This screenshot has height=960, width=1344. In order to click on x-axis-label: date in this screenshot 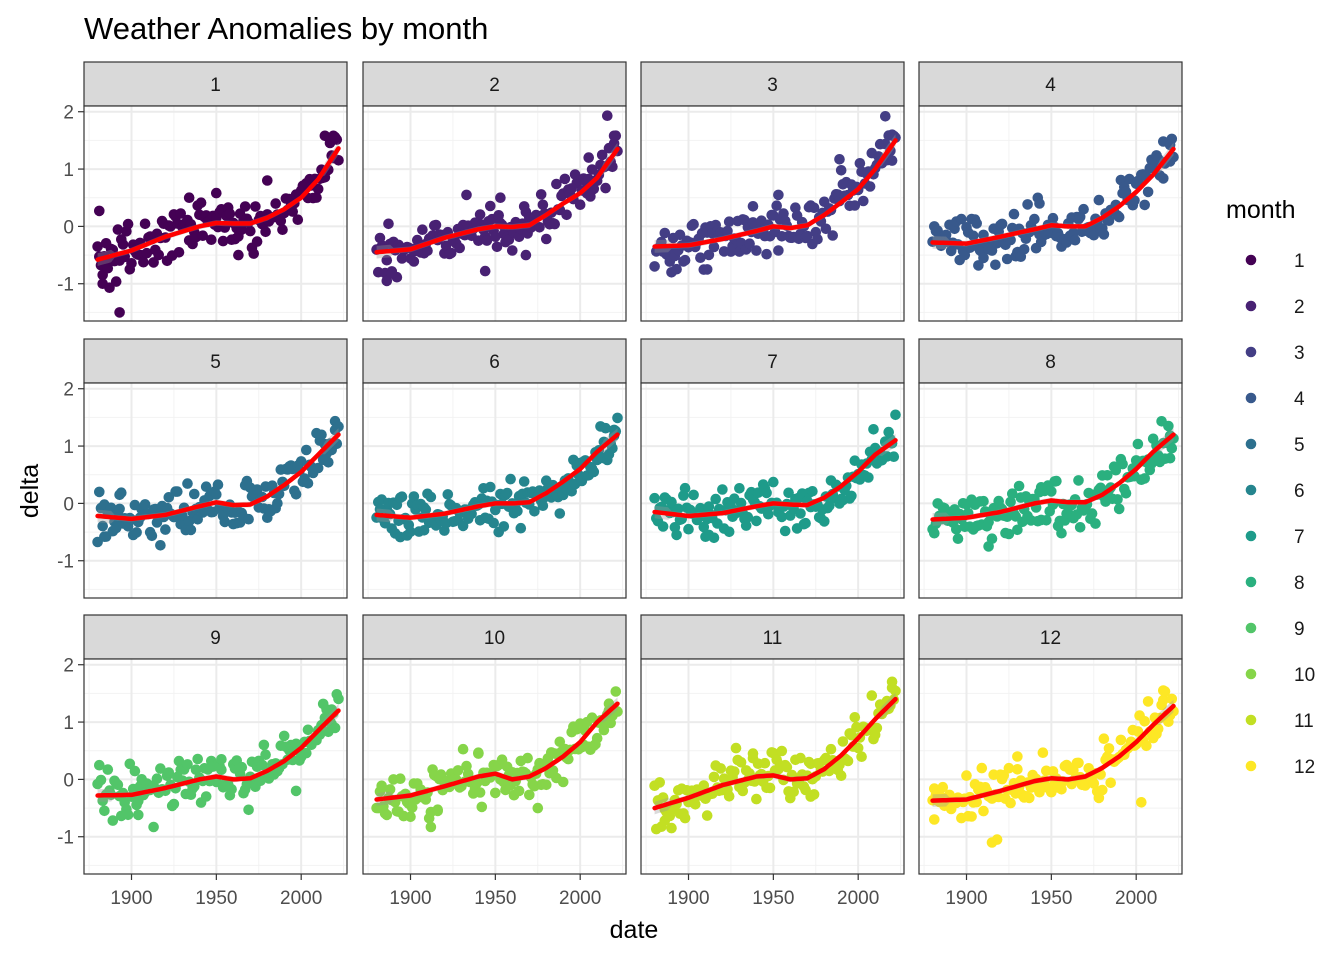, I will do `click(634, 930)`.